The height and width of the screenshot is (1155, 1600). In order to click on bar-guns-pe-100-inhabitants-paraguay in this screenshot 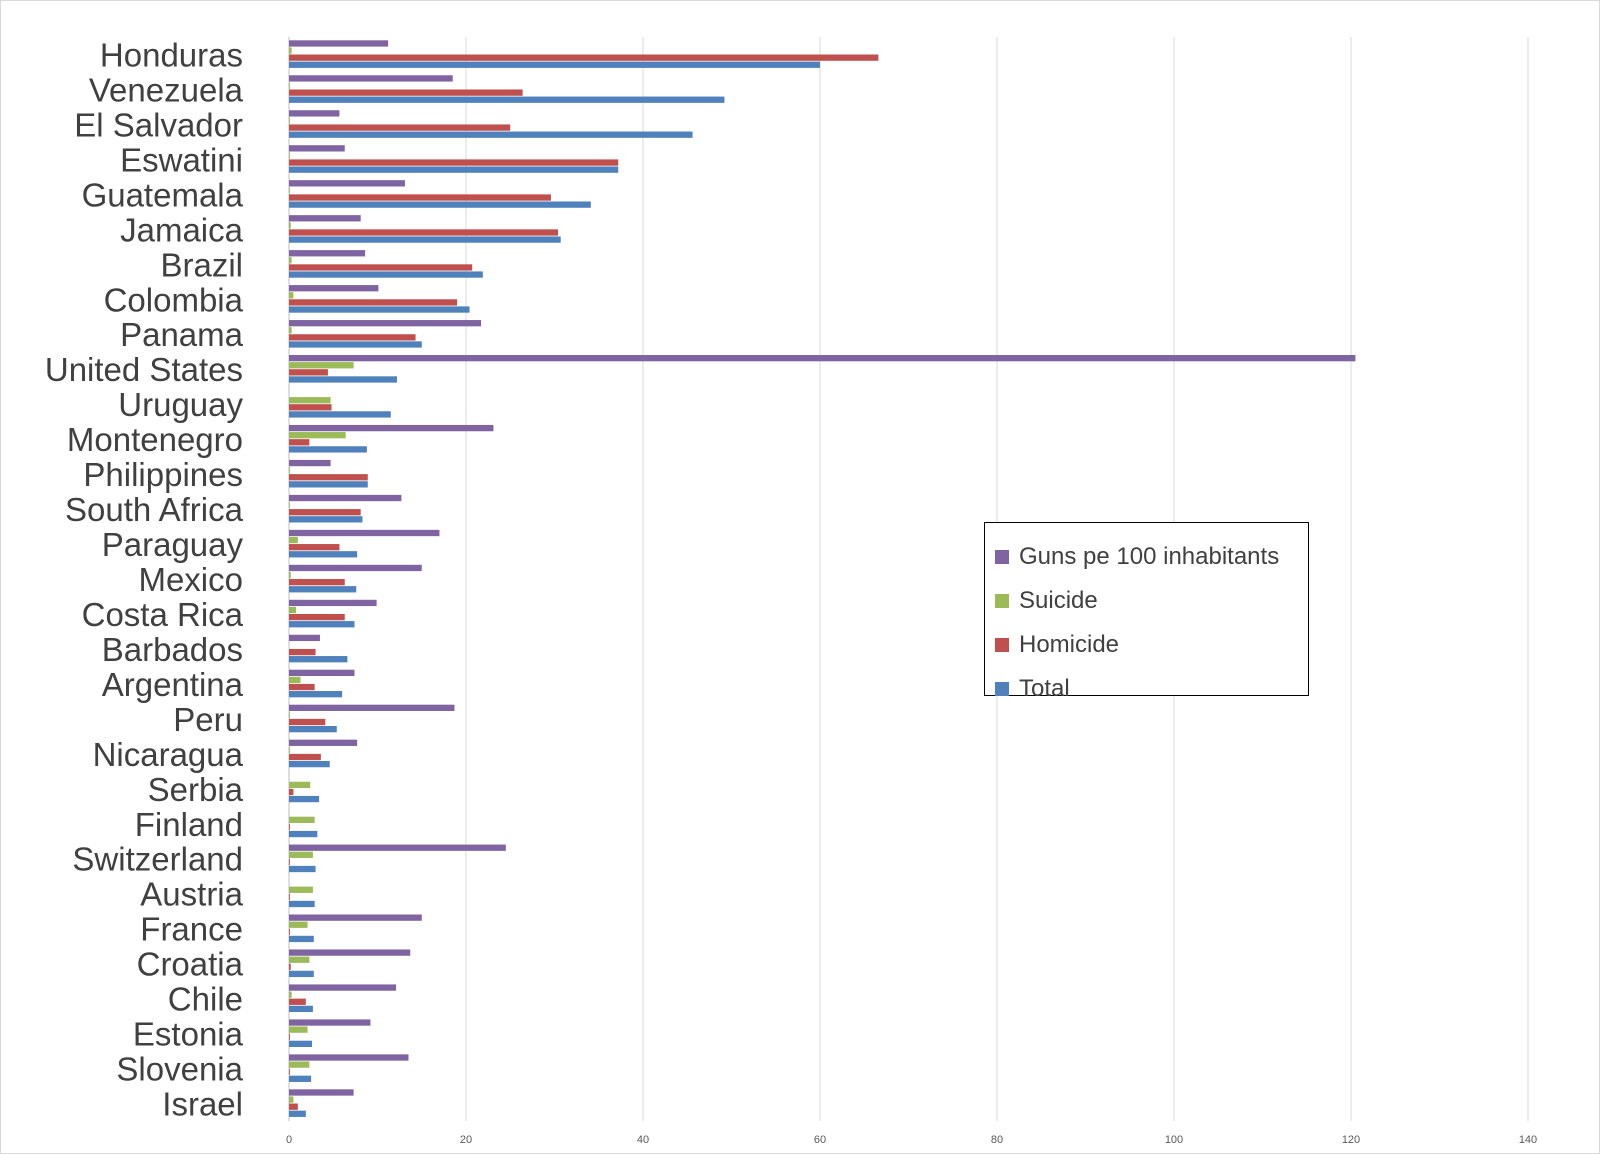, I will do `click(364, 533)`.